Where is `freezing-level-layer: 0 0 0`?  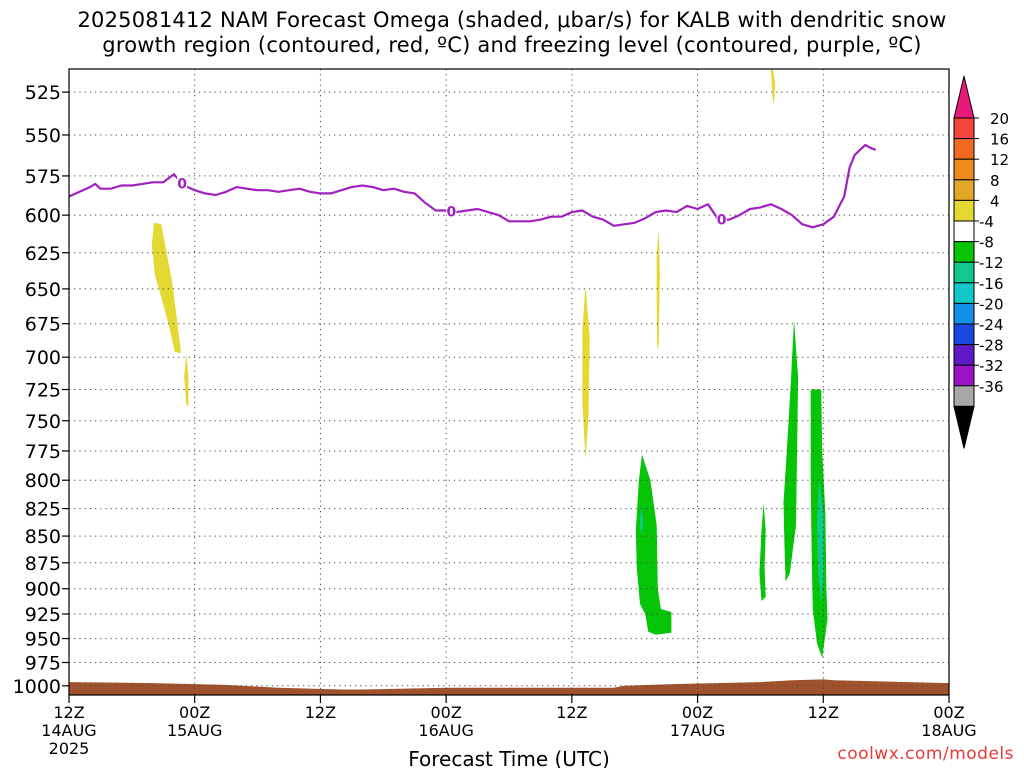
freezing-level-layer: 0 0 0 is located at coordinates (472, 186).